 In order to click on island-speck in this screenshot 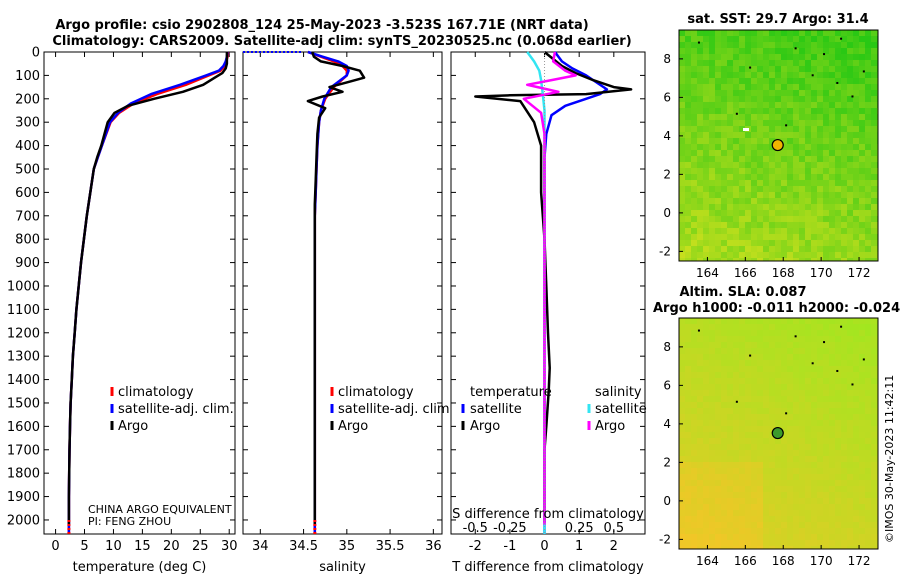, I will do `click(786, 125)`.